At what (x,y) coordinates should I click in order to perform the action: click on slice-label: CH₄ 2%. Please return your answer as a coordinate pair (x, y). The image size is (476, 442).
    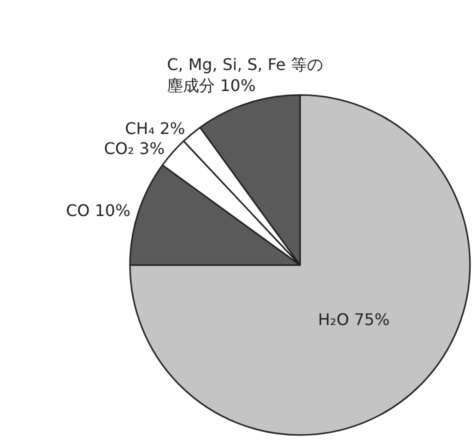
    Looking at the image, I should click on (155, 128).